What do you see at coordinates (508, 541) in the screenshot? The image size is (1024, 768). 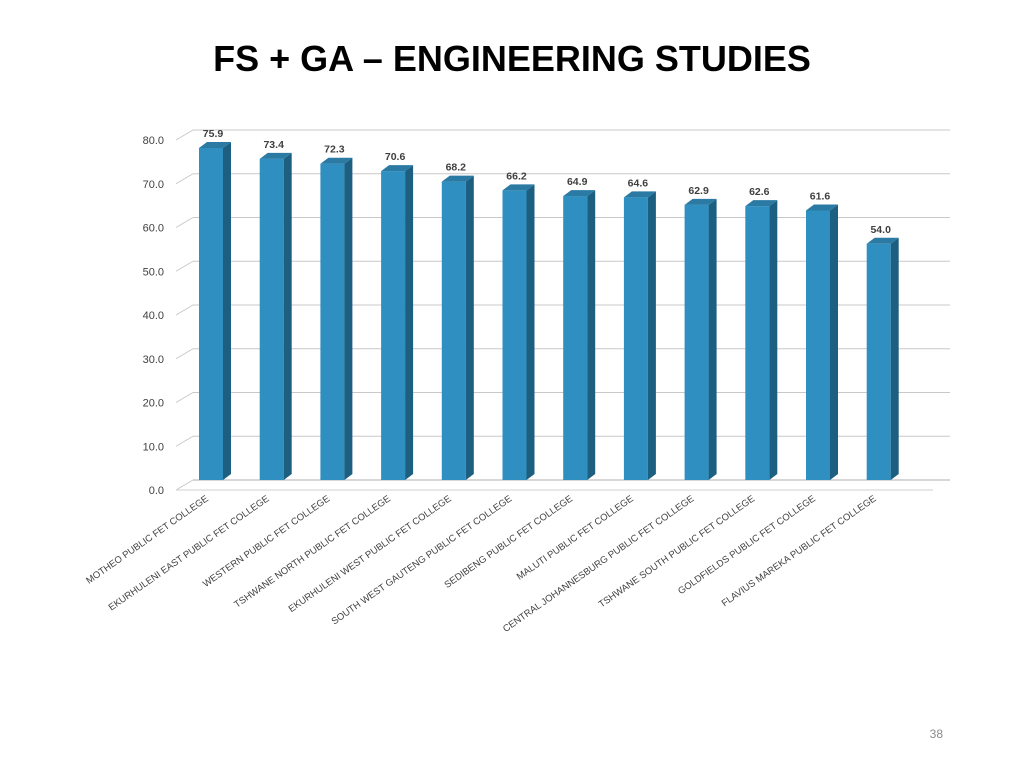 I see `category-label: SEDIBENG PUBLIC FET COLLEGE` at bounding box center [508, 541].